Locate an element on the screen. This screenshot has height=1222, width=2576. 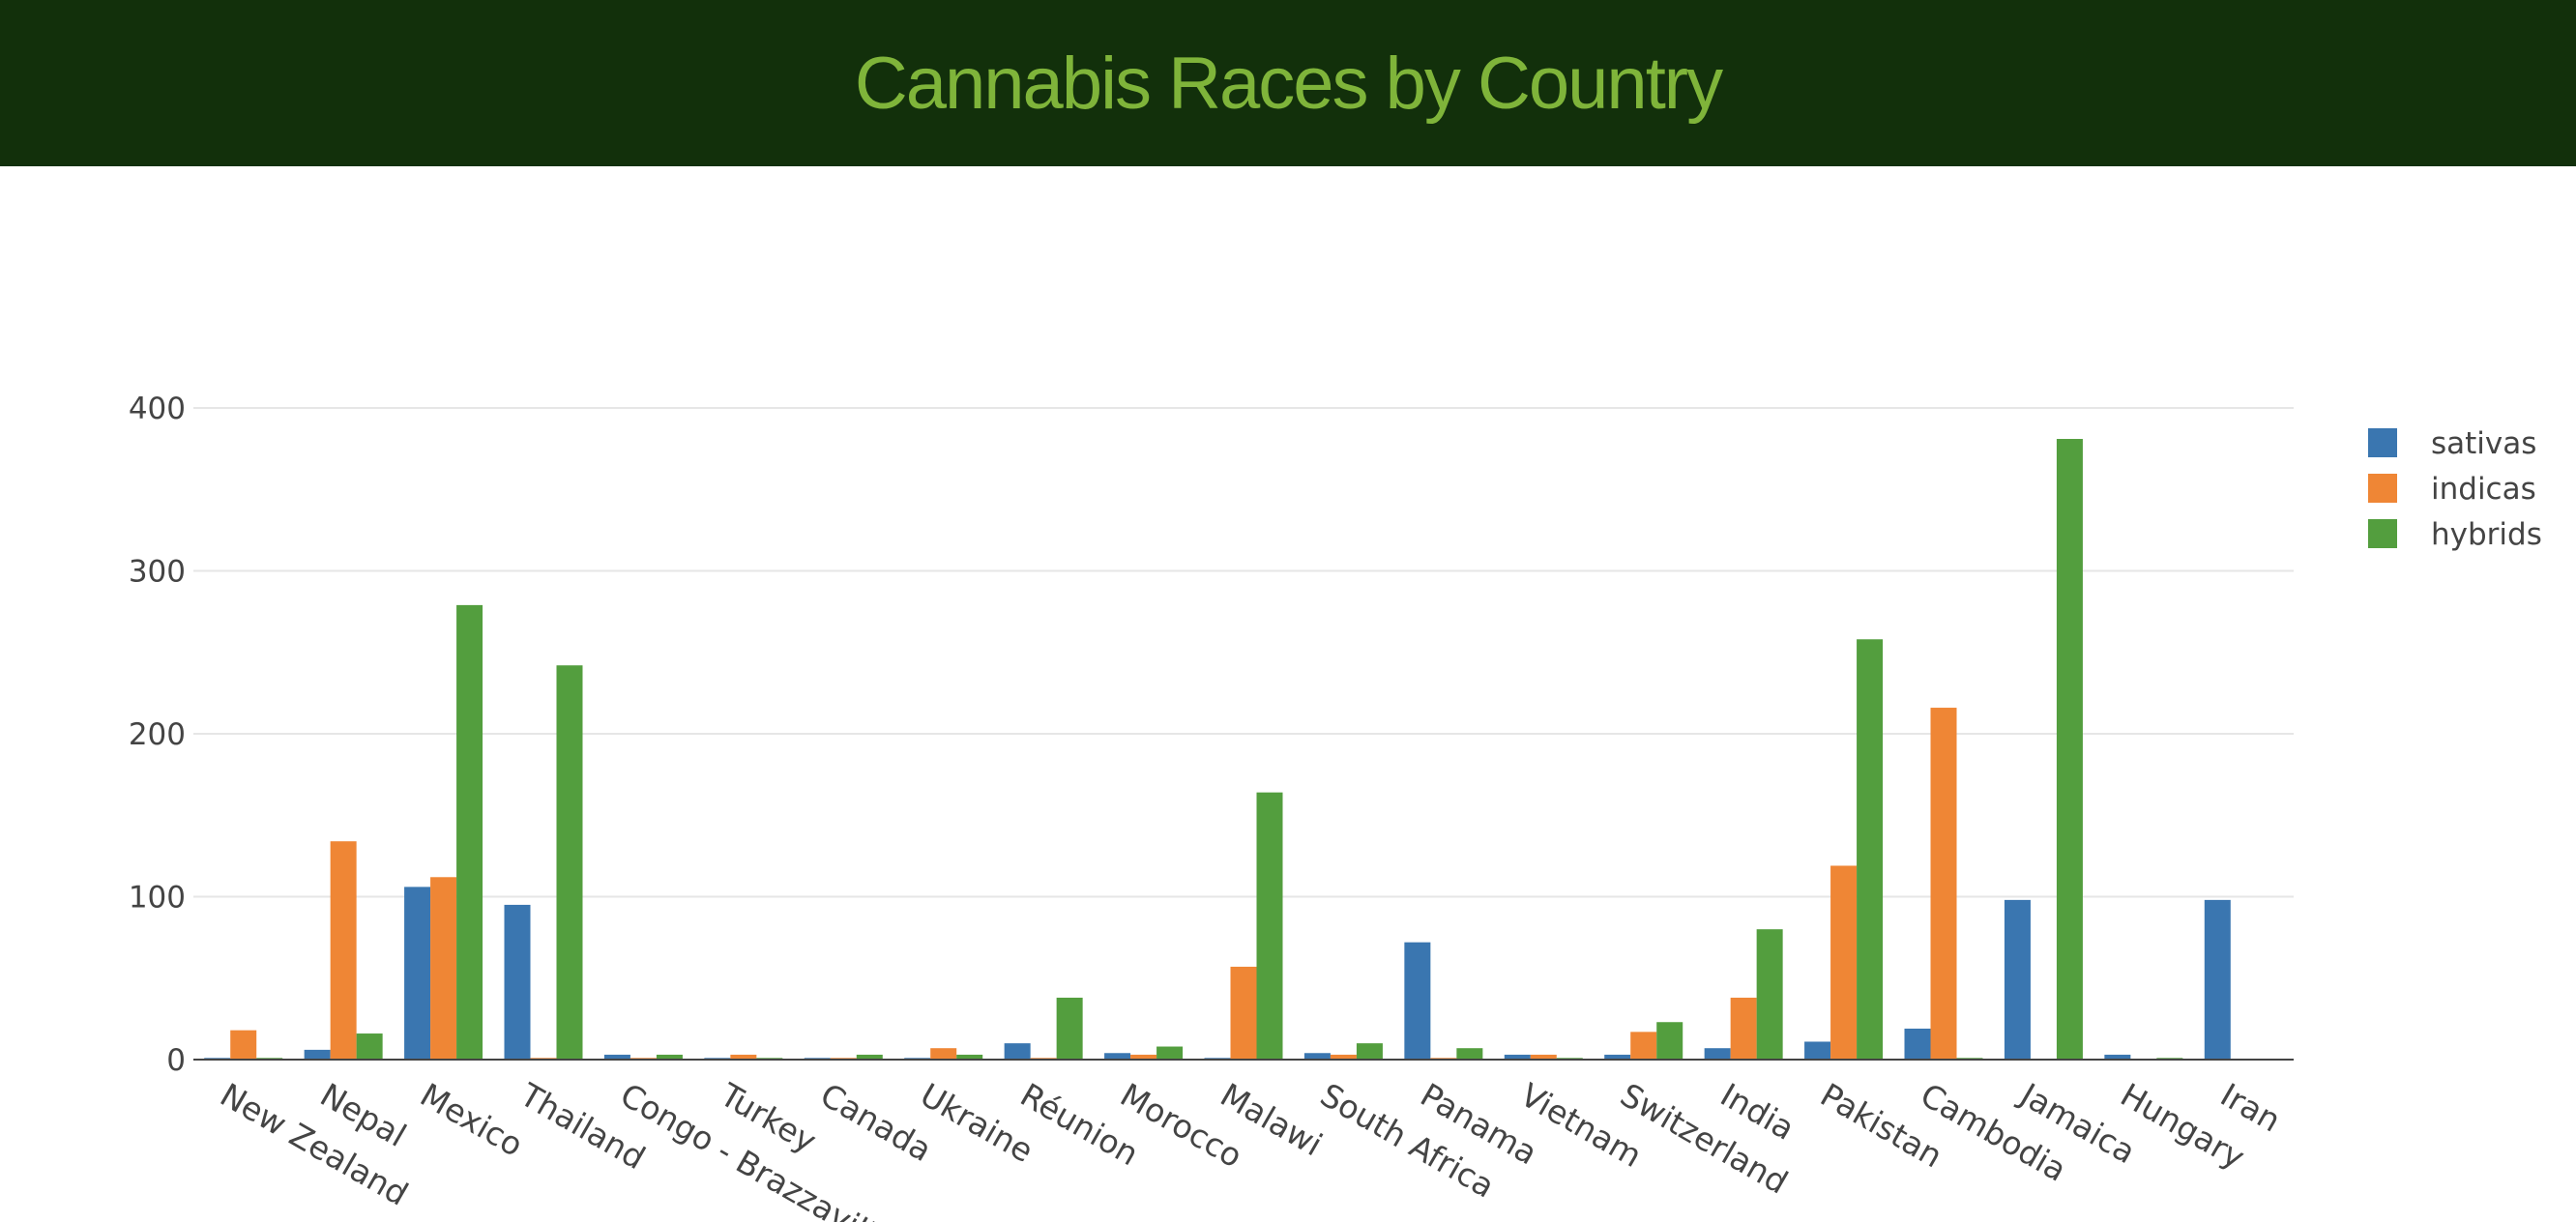
y-tick-label: 300 is located at coordinates (157, 572).